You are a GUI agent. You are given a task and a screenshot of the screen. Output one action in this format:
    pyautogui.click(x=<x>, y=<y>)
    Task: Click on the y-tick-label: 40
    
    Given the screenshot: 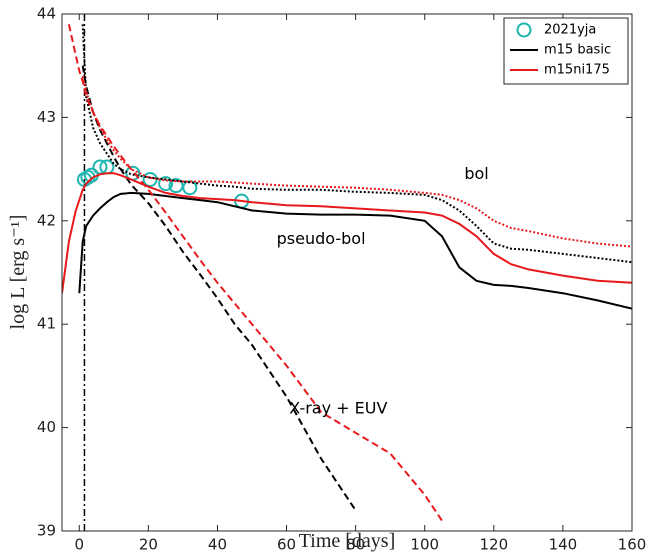 What is the action you would take?
    pyautogui.click(x=46, y=427)
    